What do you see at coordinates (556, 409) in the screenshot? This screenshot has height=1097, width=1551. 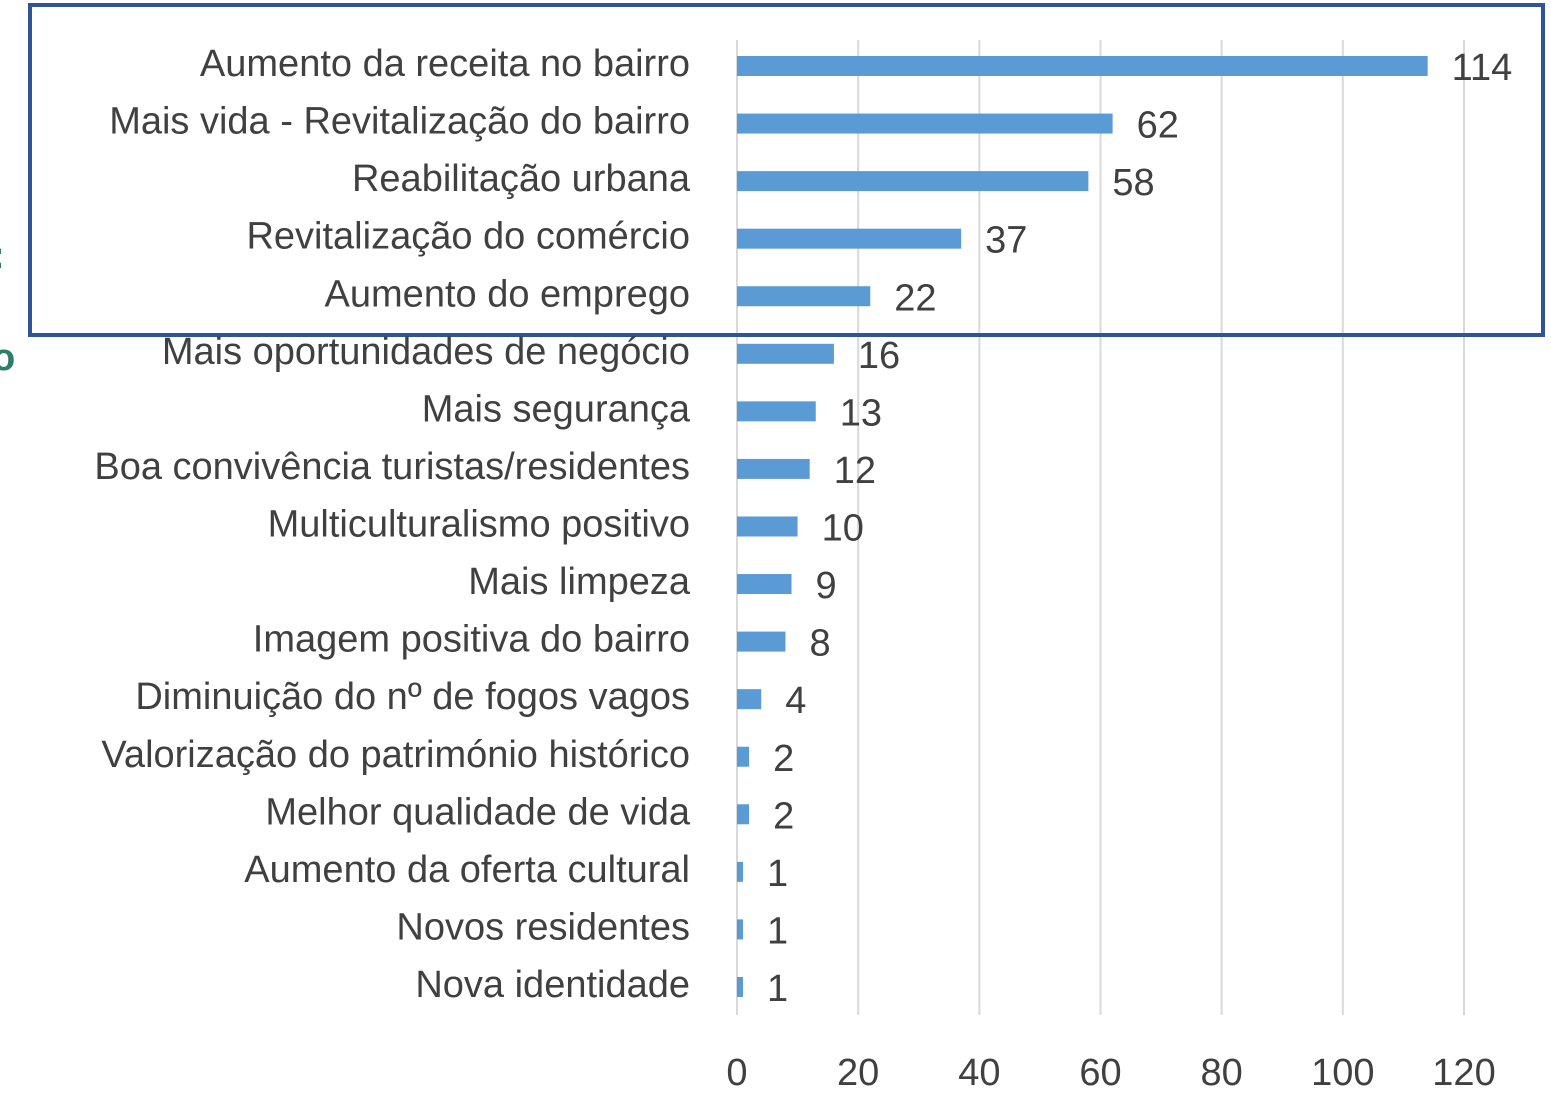 I see `y-tick-label: Mais segurança` at bounding box center [556, 409].